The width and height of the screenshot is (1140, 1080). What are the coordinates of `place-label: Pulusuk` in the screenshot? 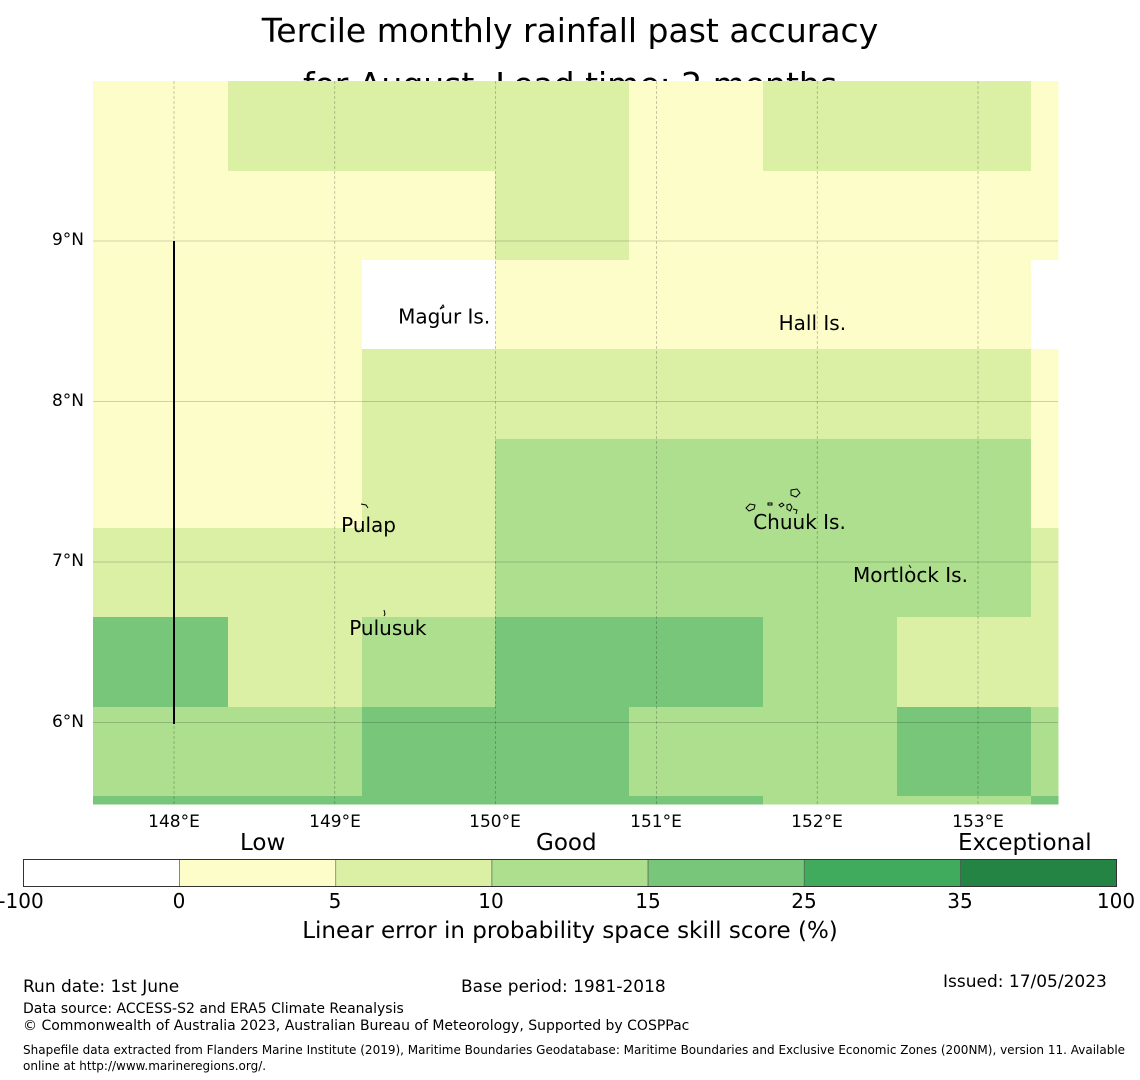 It's located at (388, 628).